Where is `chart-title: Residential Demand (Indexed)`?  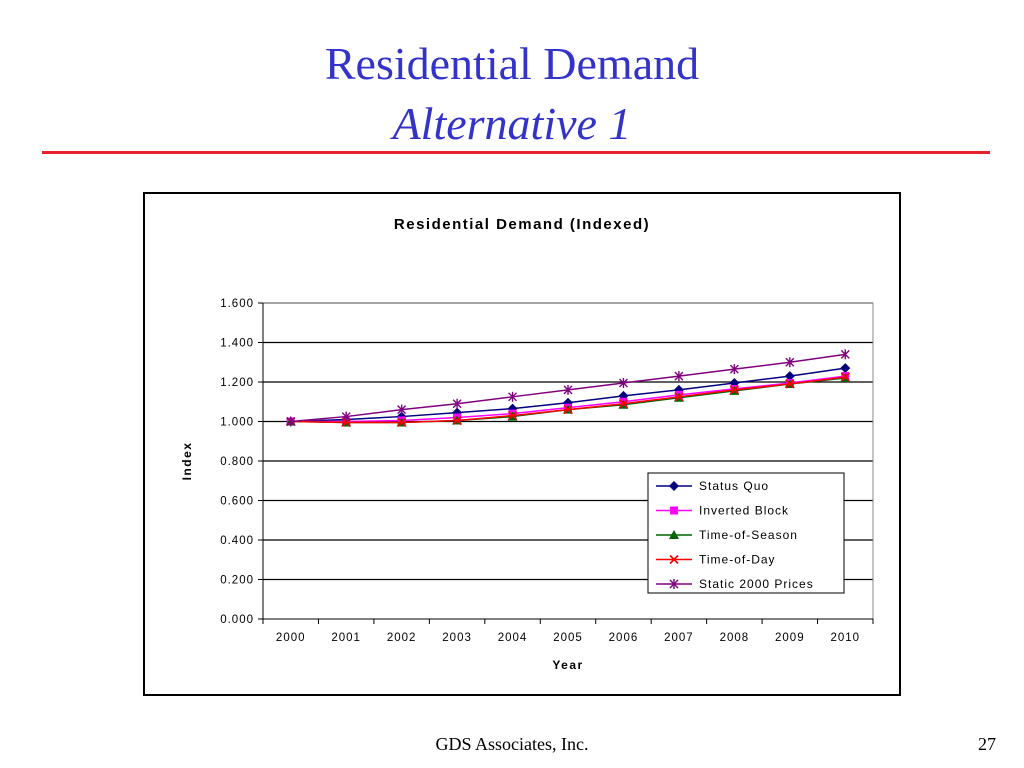
chart-title: Residential Demand (Indexed) is located at coordinates (522, 224).